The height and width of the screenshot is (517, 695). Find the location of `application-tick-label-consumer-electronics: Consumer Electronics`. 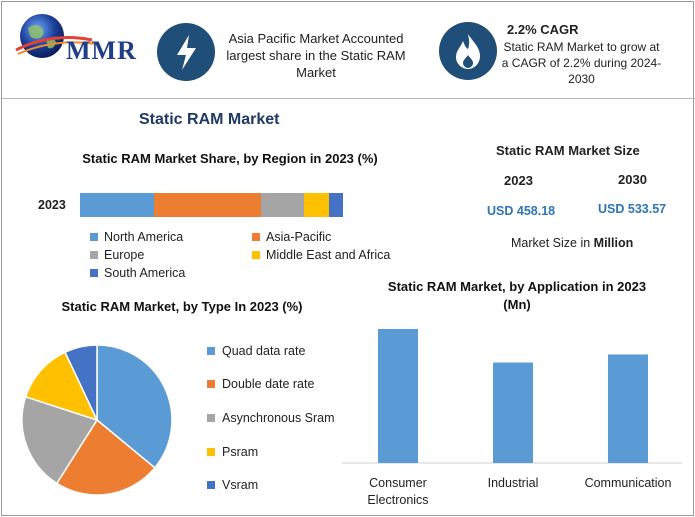

application-tick-label-consumer-electronics: Consumer Electronics is located at coordinates (398, 491).